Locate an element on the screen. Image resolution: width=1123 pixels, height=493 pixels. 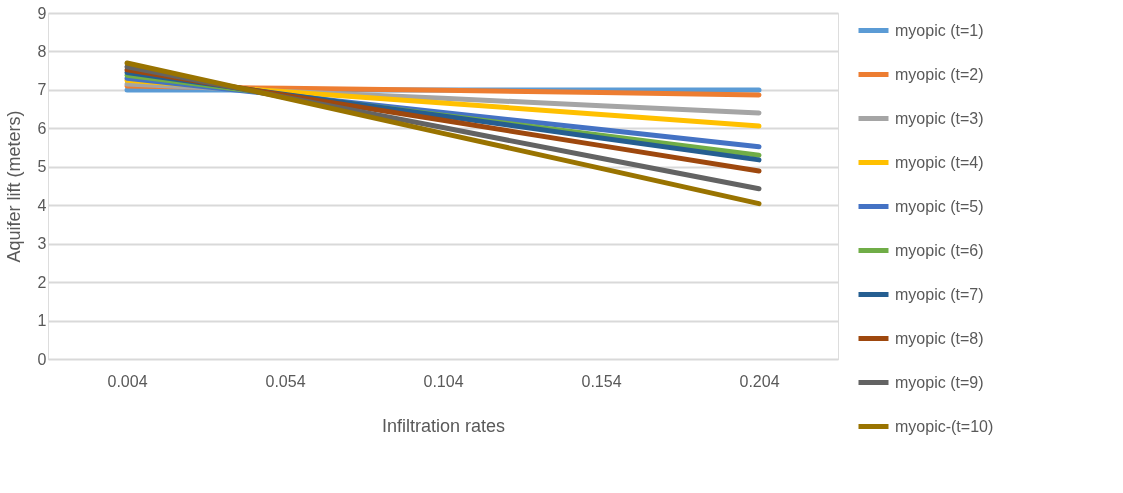
legend-label: myopic (t=3) is located at coordinates (939, 118).